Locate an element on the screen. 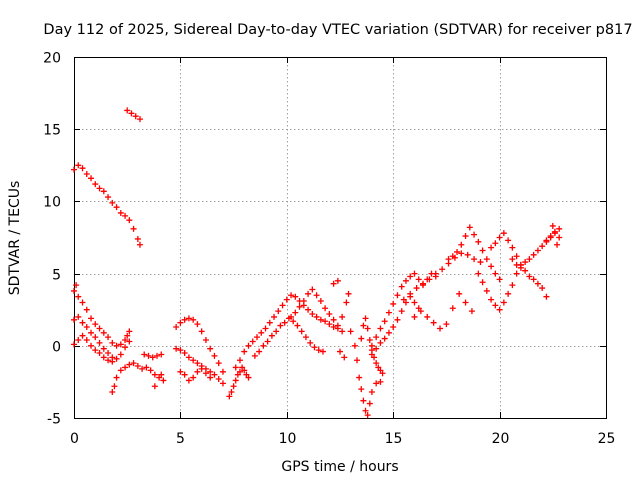 The height and width of the screenshot is (480, 640). x-tick-label: 10 is located at coordinates (288, 439).